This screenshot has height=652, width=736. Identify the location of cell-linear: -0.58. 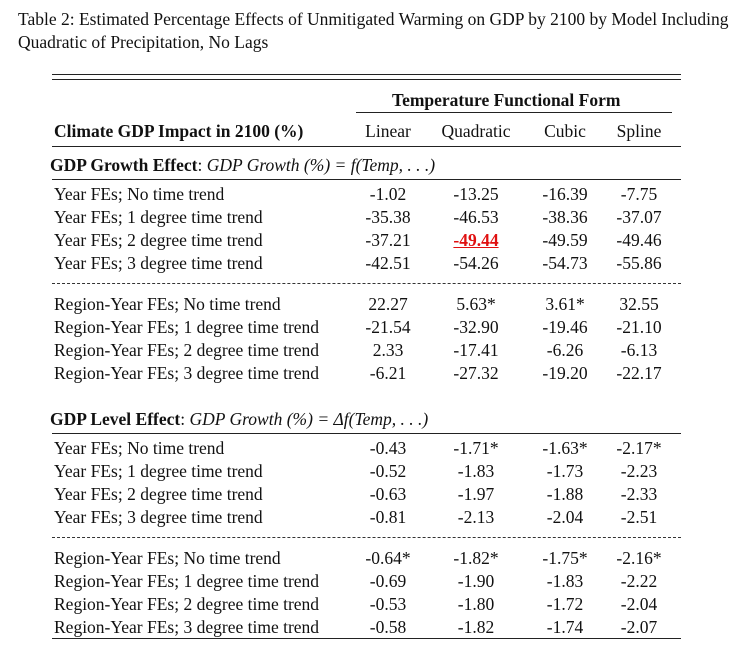
(388, 627).